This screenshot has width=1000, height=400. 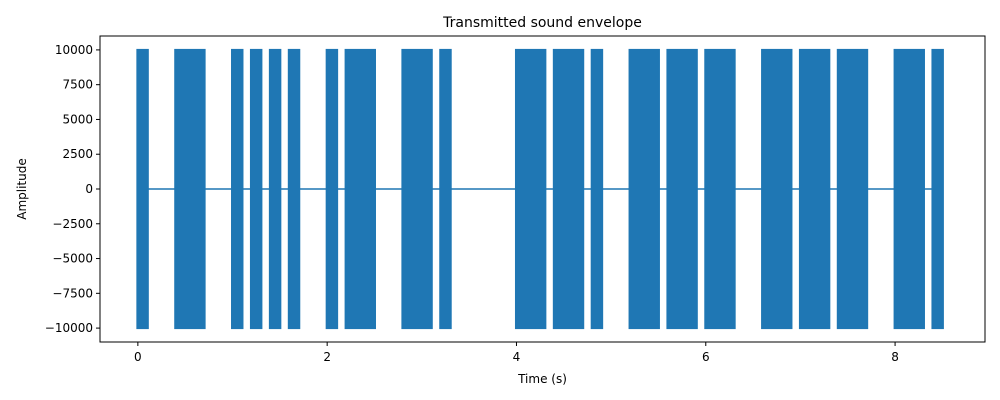 I want to click on x-tick-label: 8, so click(x=895, y=357).